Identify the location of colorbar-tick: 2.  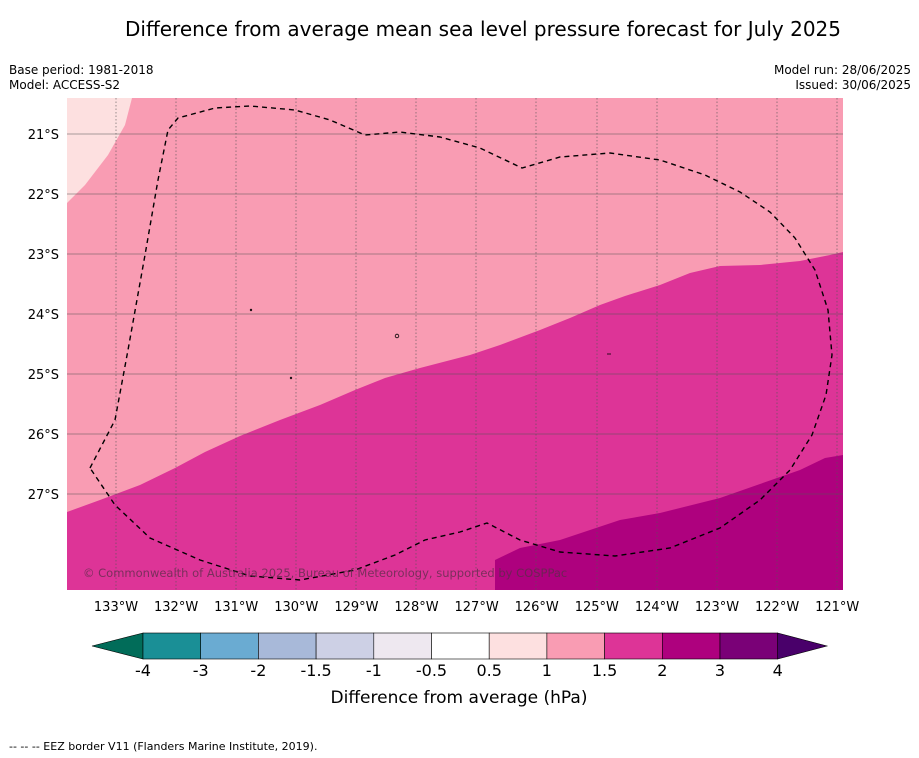
(662, 670).